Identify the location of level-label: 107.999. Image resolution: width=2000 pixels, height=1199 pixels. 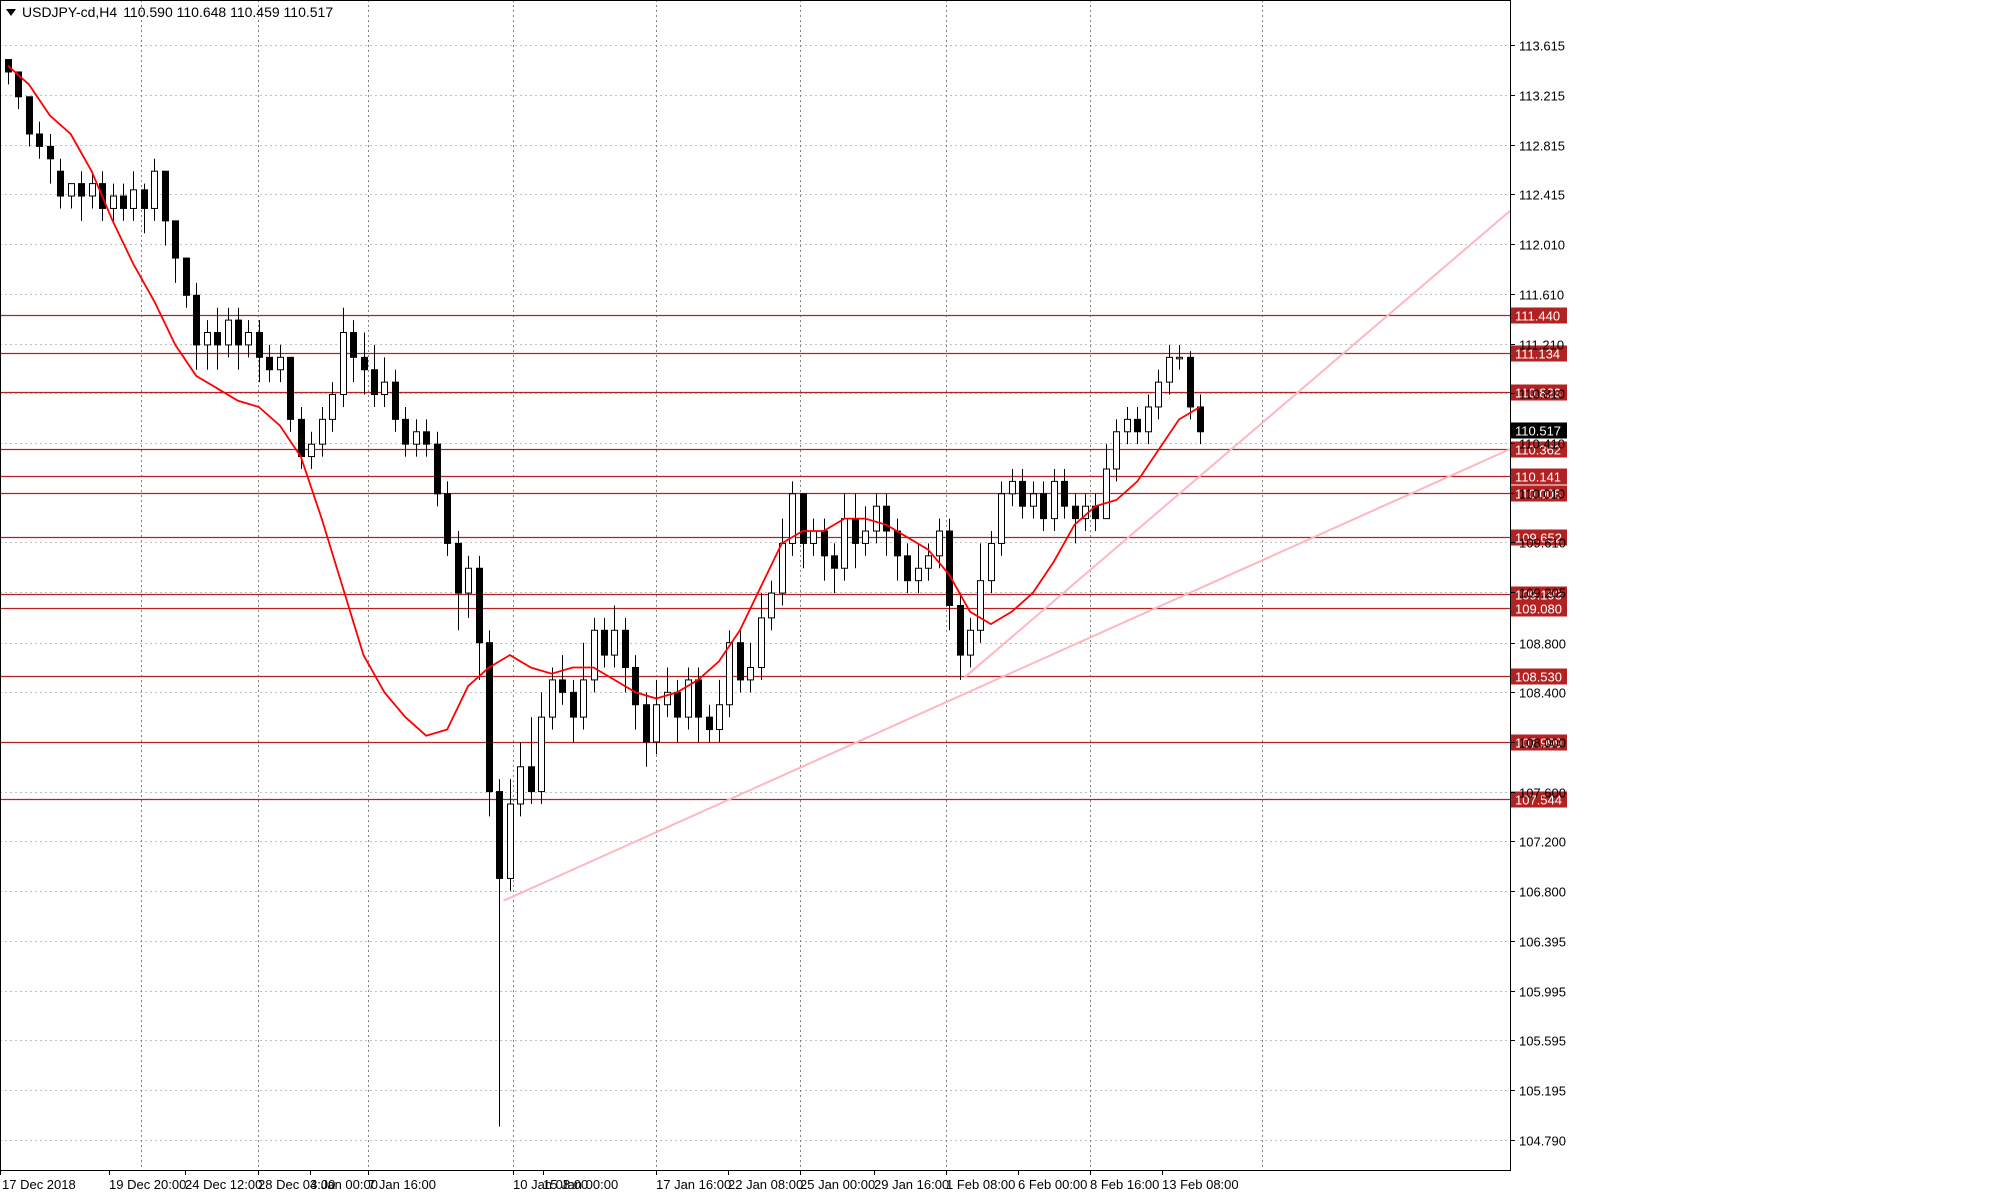
(1538, 743).